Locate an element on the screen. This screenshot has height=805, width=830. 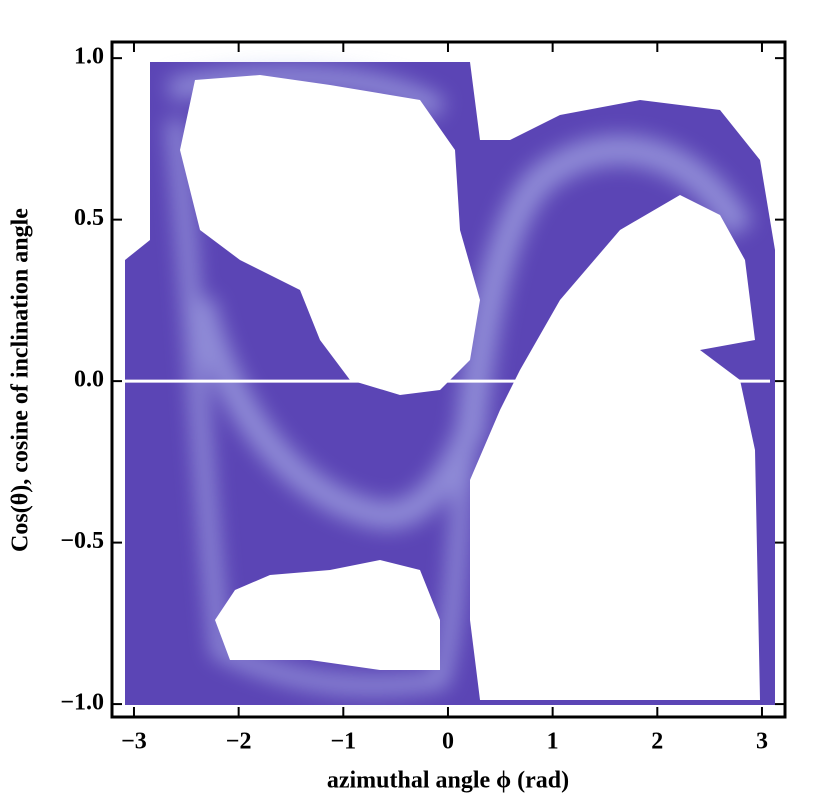
y-axis-label: Cos(θ), cosine of inclination angle is located at coordinates (21, 380).